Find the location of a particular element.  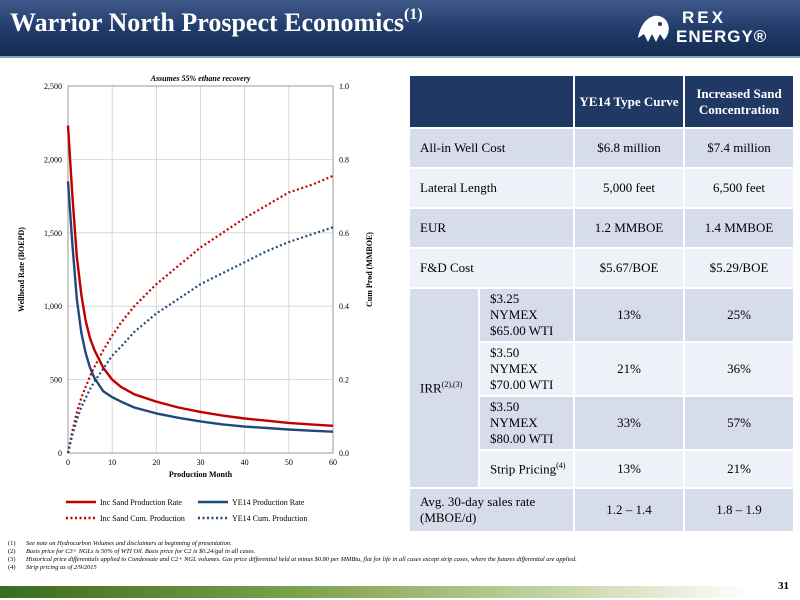

legend-entry: YE14 Production Rate is located at coordinates (268, 502).